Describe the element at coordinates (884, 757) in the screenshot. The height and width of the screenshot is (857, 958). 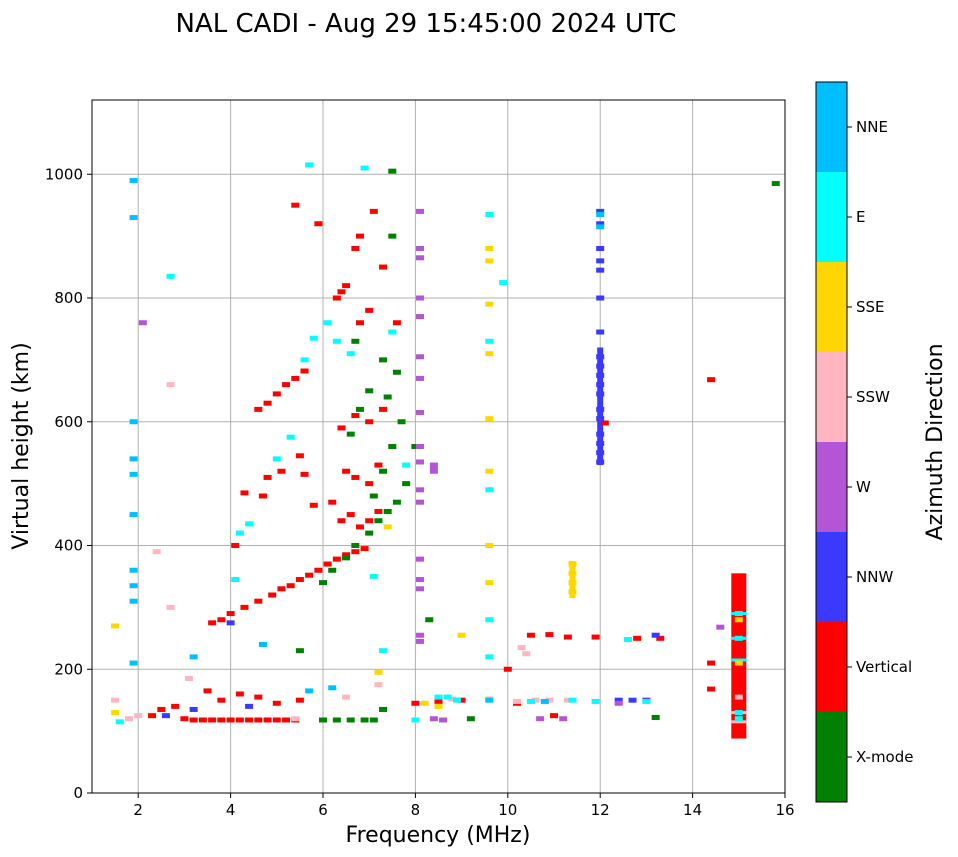
I see `colorbar-label: X-mode` at that location.